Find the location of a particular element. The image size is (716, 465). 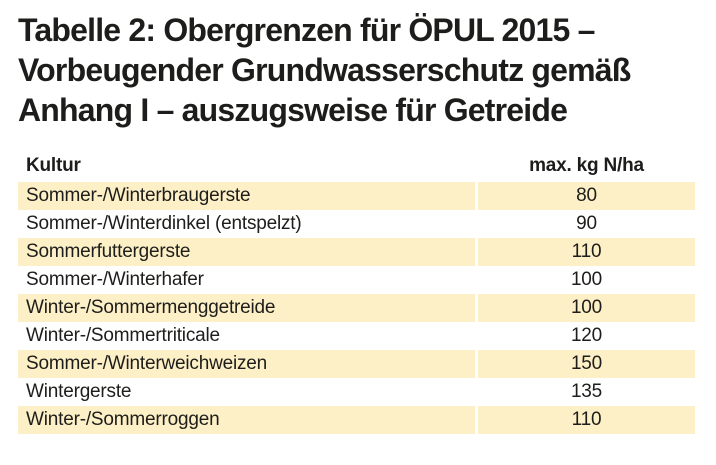

table-row: Sommerfuttergerste 110 is located at coordinates (356, 252).